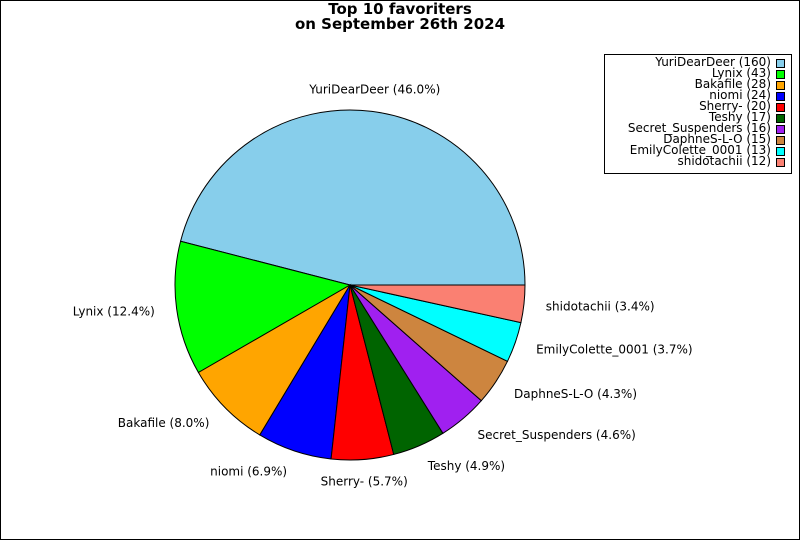 Image resolution: width=800 pixels, height=540 pixels. I want to click on legend-label: Sherry- (20), so click(735, 106).